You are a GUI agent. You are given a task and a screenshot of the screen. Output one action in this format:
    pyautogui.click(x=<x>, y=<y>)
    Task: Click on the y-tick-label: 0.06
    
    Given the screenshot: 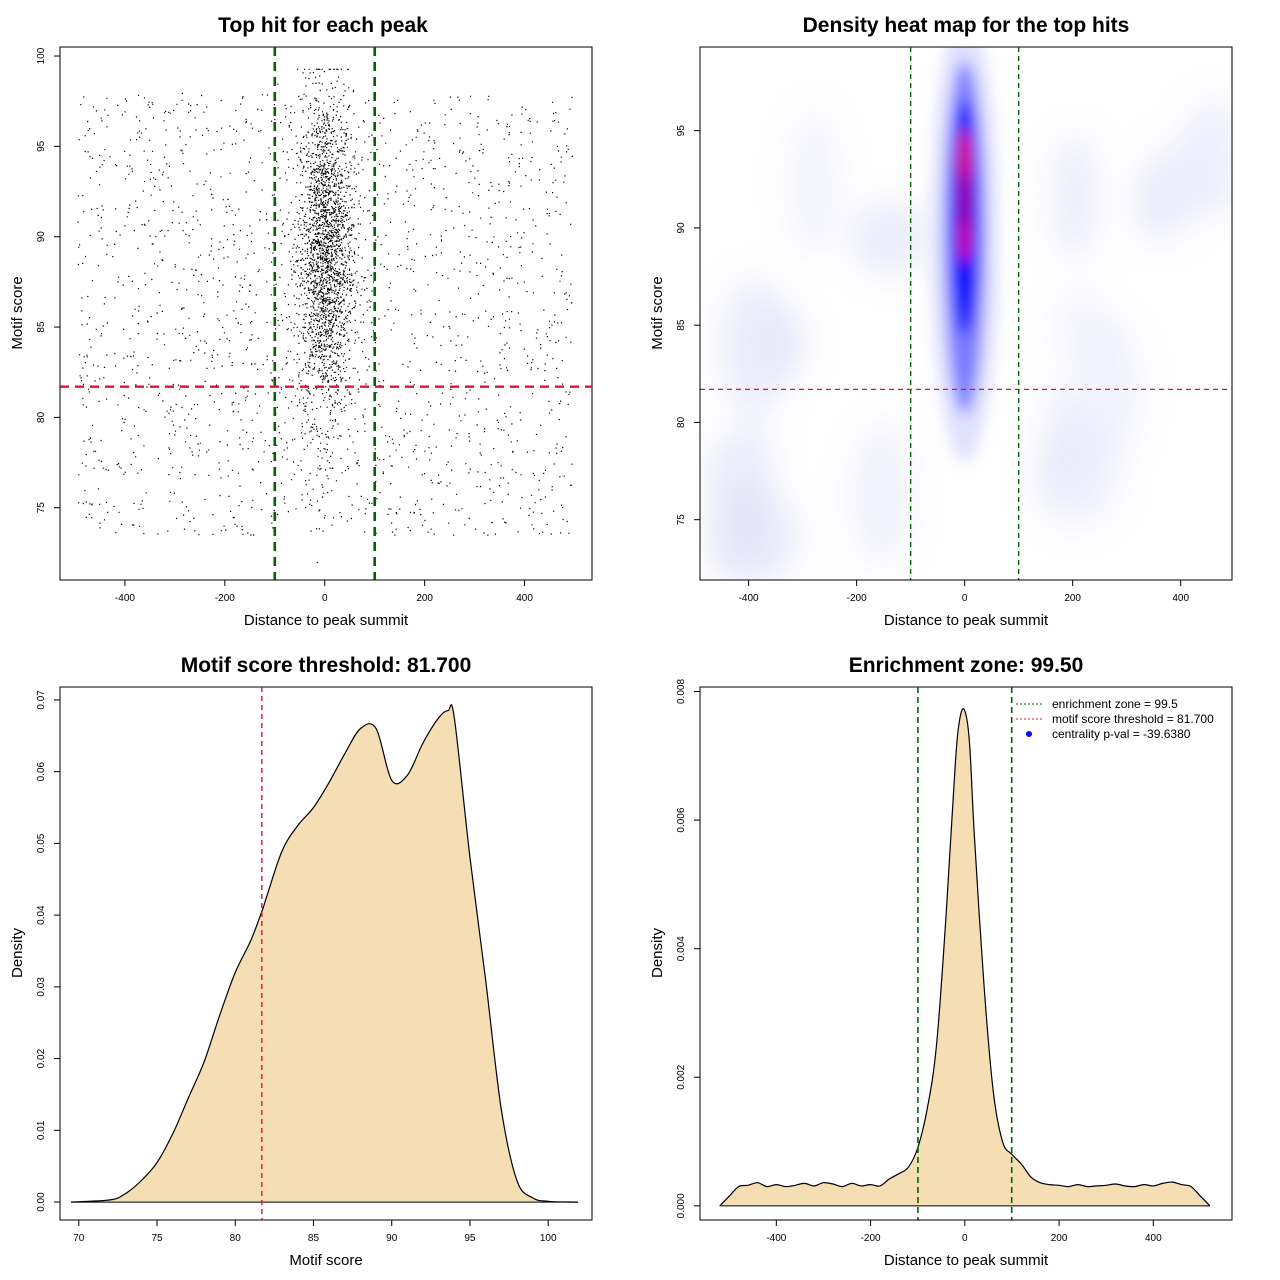 What is the action you would take?
    pyautogui.click(x=41, y=771)
    